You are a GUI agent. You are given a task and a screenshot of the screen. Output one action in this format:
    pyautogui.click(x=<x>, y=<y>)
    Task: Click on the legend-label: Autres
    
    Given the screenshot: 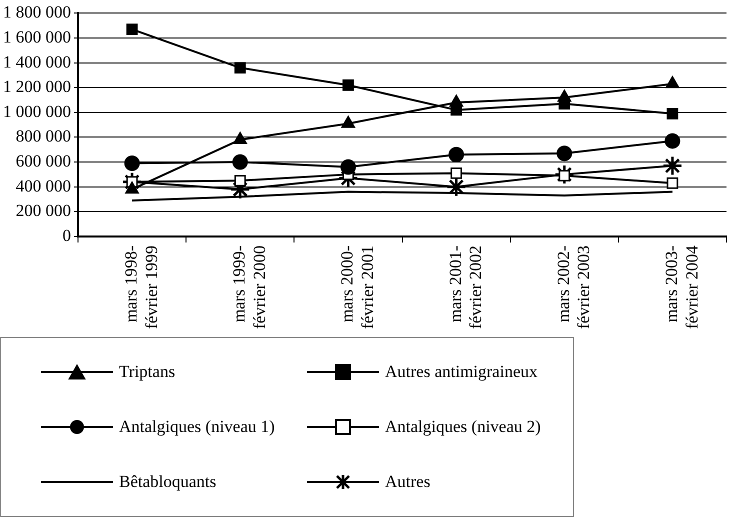 What is the action you would take?
    pyautogui.click(x=407, y=482)
    